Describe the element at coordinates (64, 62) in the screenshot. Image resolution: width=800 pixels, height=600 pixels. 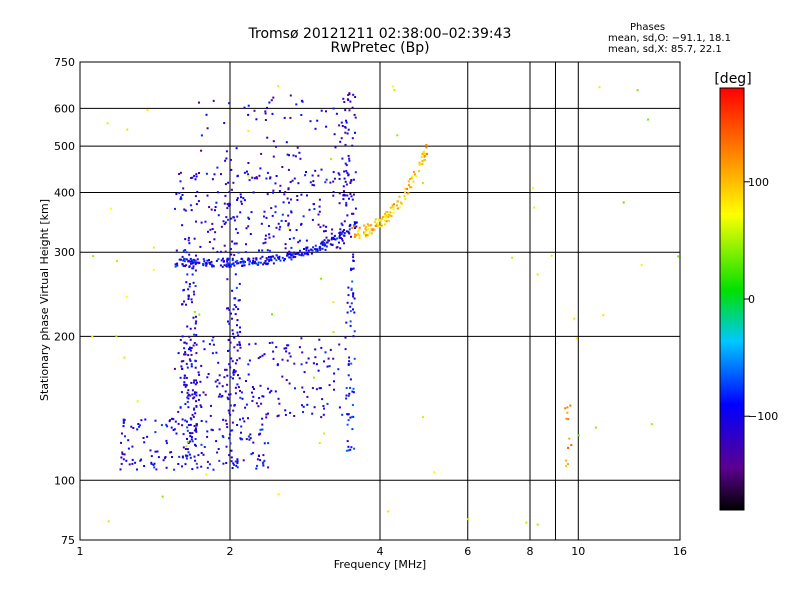
I see `y-tick-label: 750` at that location.